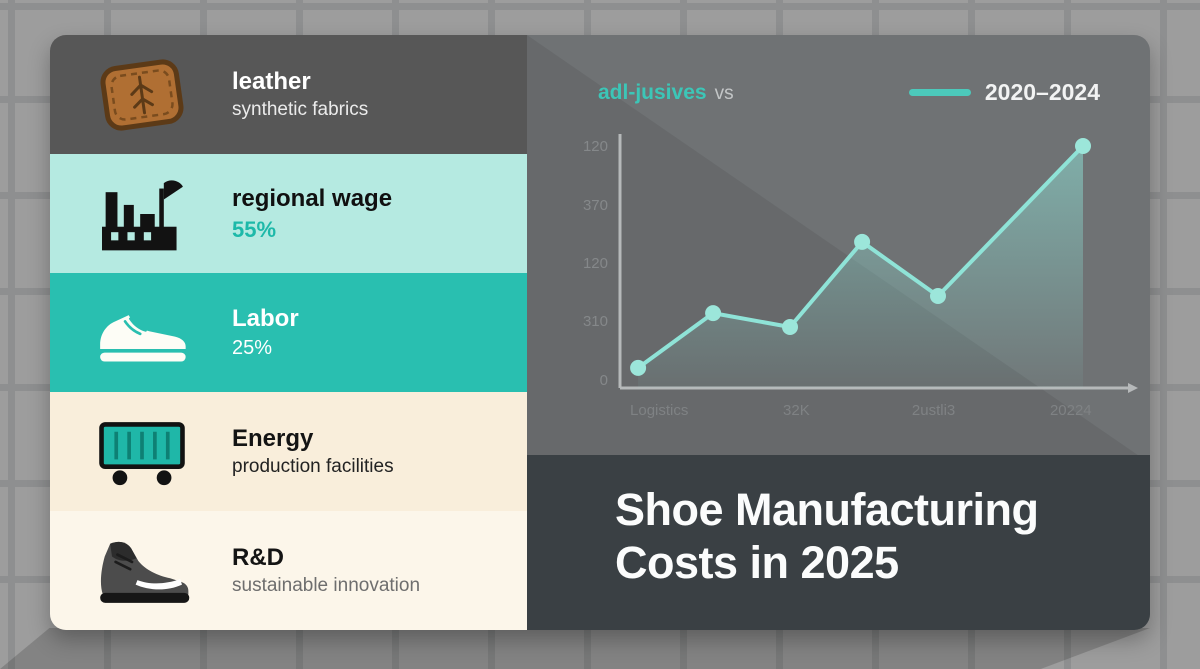  What do you see at coordinates (312, 199) in the screenshot?
I see `row-title: regional wage` at bounding box center [312, 199].